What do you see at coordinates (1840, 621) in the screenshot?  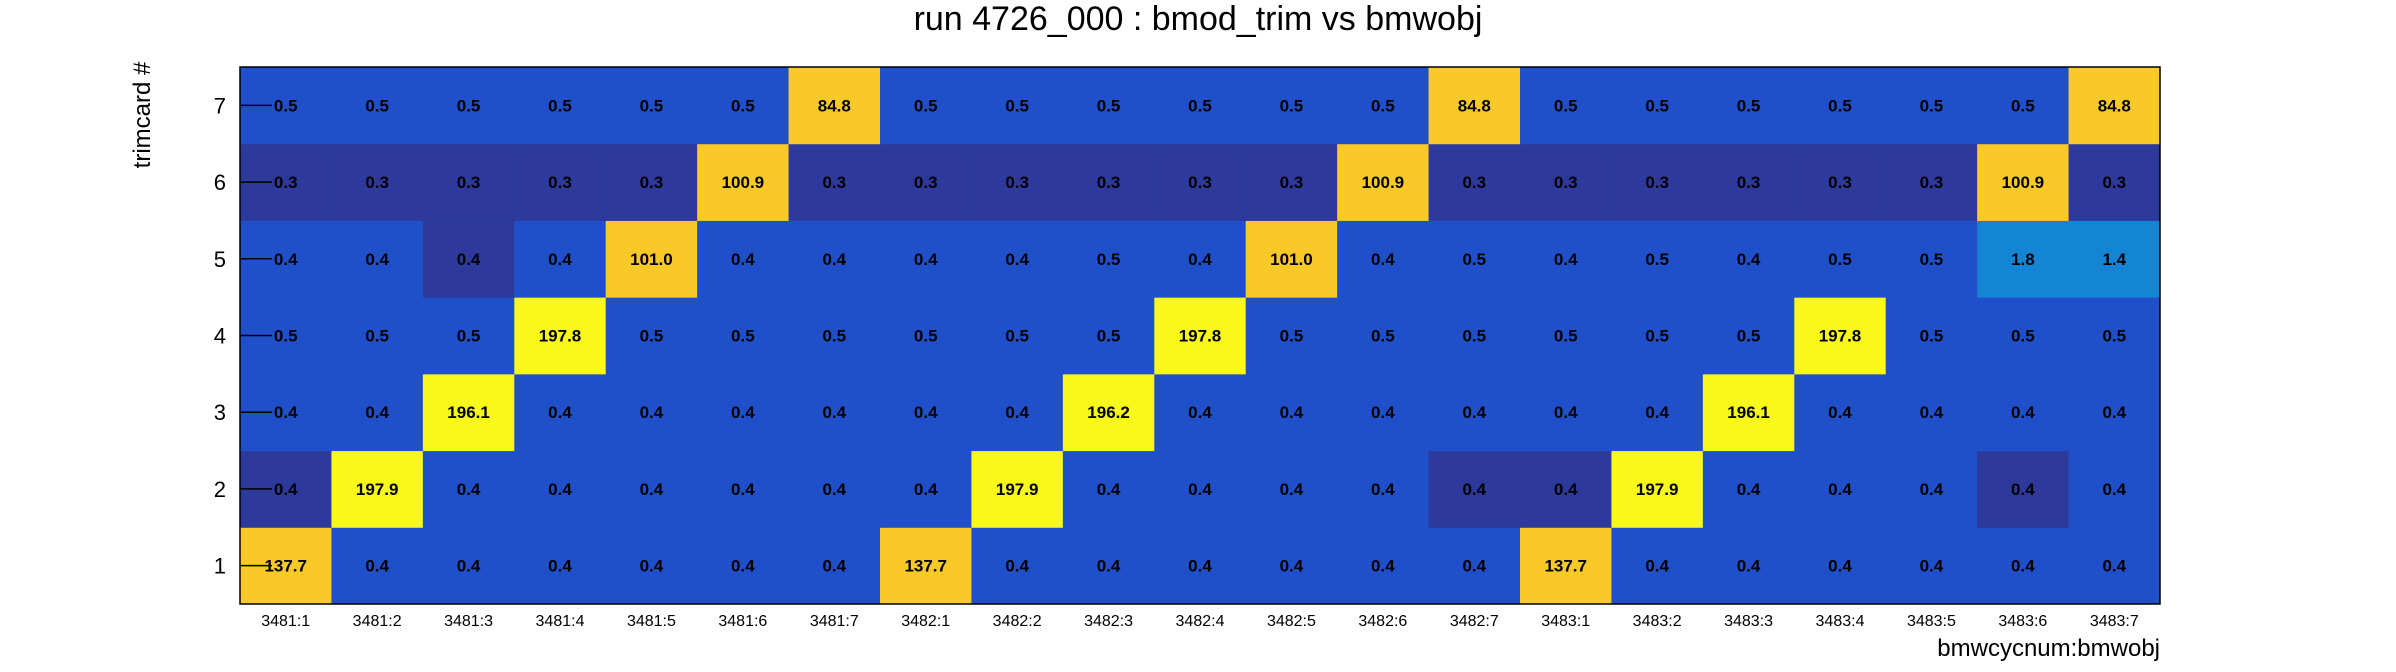 I see `x-tick-label: 3483:4` at bounding box center [1840, 621].